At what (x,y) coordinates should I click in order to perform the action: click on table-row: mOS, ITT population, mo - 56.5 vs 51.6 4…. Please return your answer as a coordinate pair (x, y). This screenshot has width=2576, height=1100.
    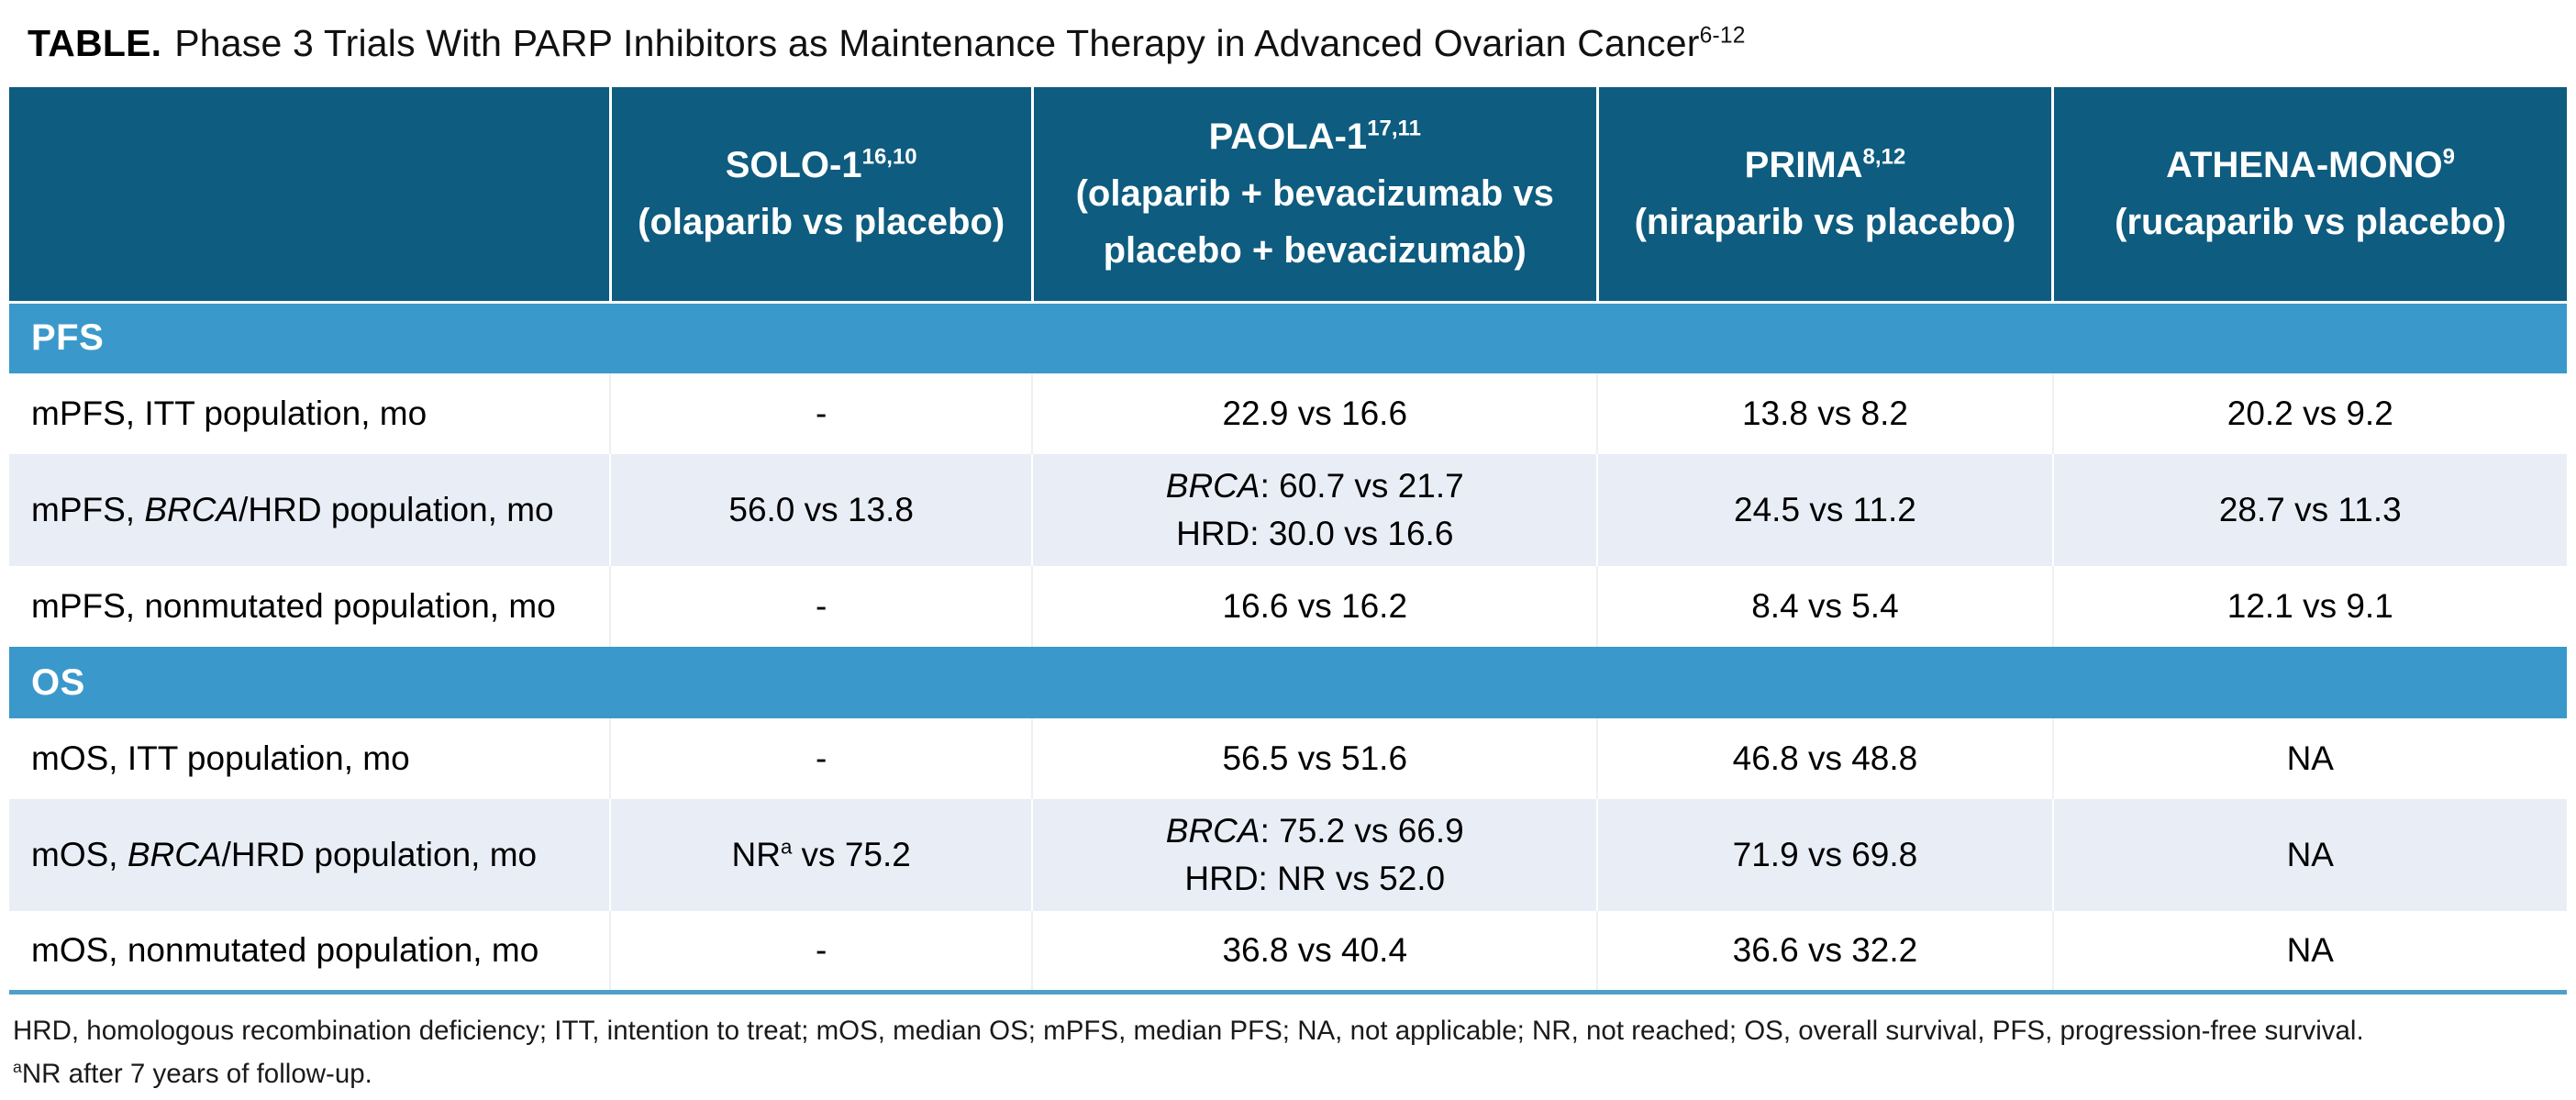
    Looking at the image, I should click on (1288, 759).